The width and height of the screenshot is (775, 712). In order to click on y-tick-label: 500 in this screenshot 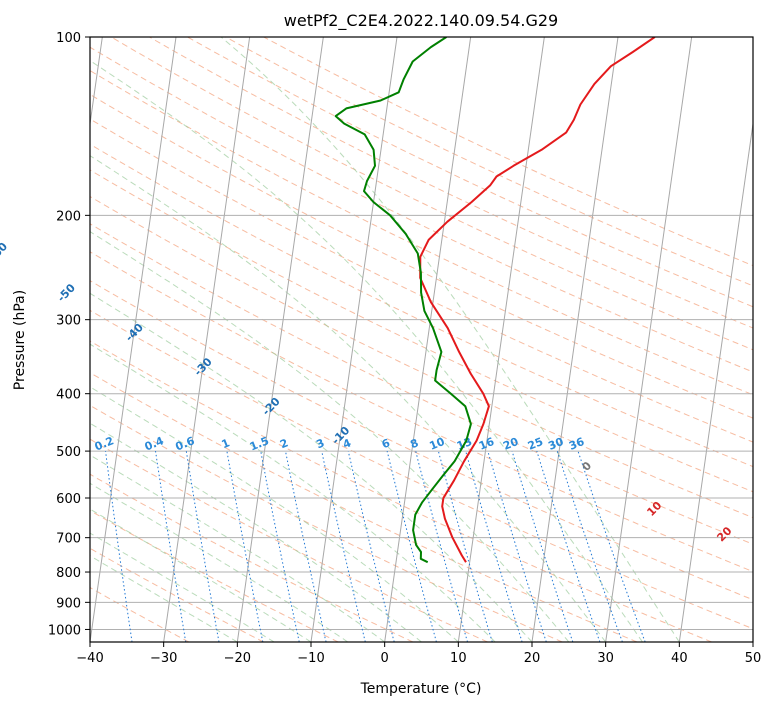, I will do `click(68, 452)`.